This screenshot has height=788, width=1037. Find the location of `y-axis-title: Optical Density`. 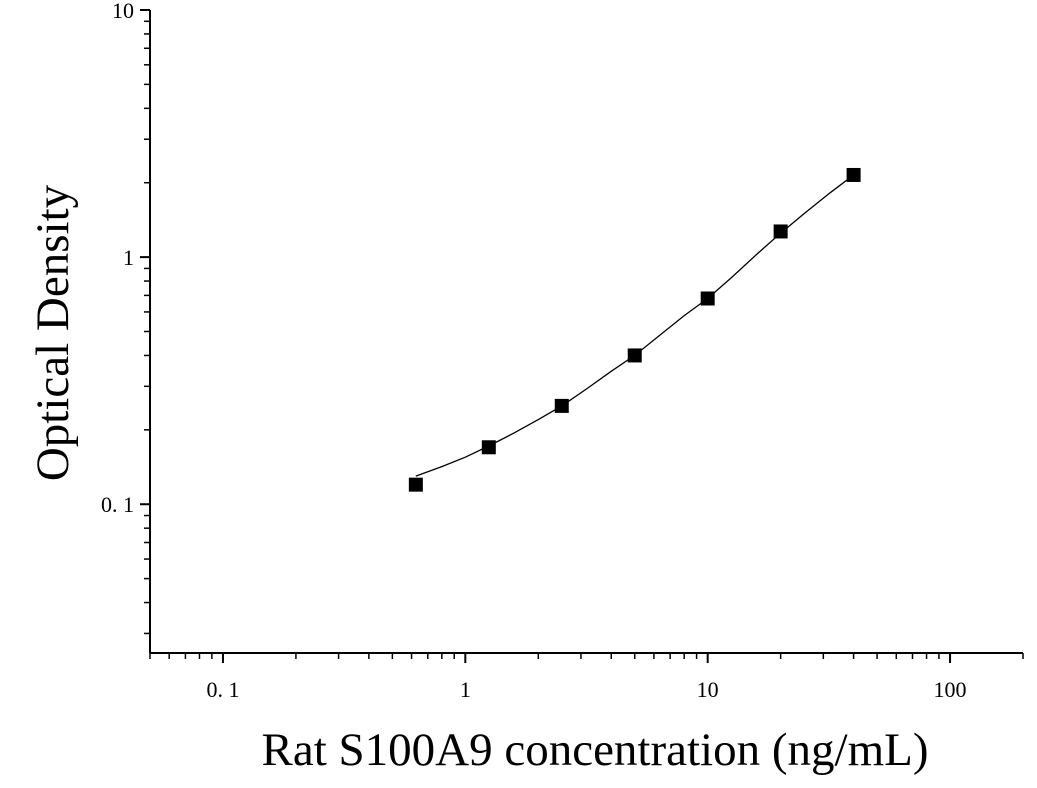

y-axis-title: Optical Density is located at coordinates (53, 332).